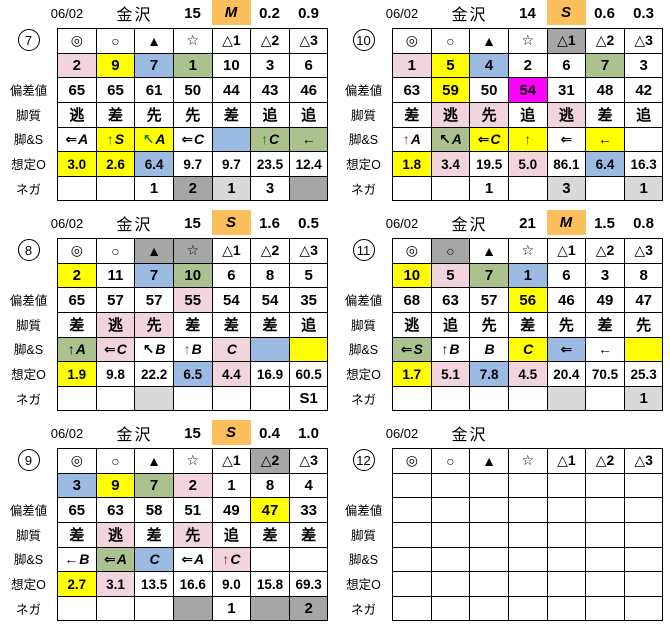 The height and width of the screenshot is (631, 670). I want to click on horse-number-cell: 7, so click(489, 276).